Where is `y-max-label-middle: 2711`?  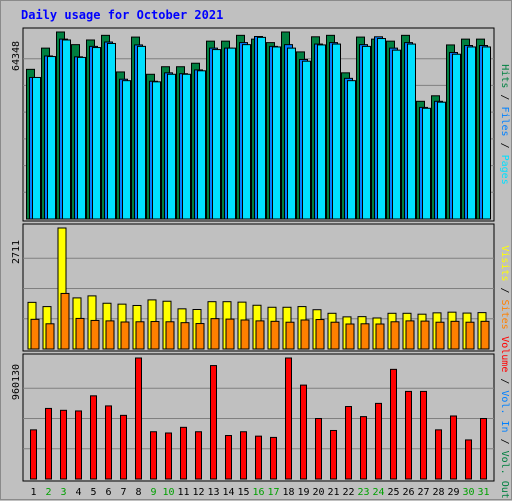
y-max-label-middle: 2711 is located at coordinates (16, 252).